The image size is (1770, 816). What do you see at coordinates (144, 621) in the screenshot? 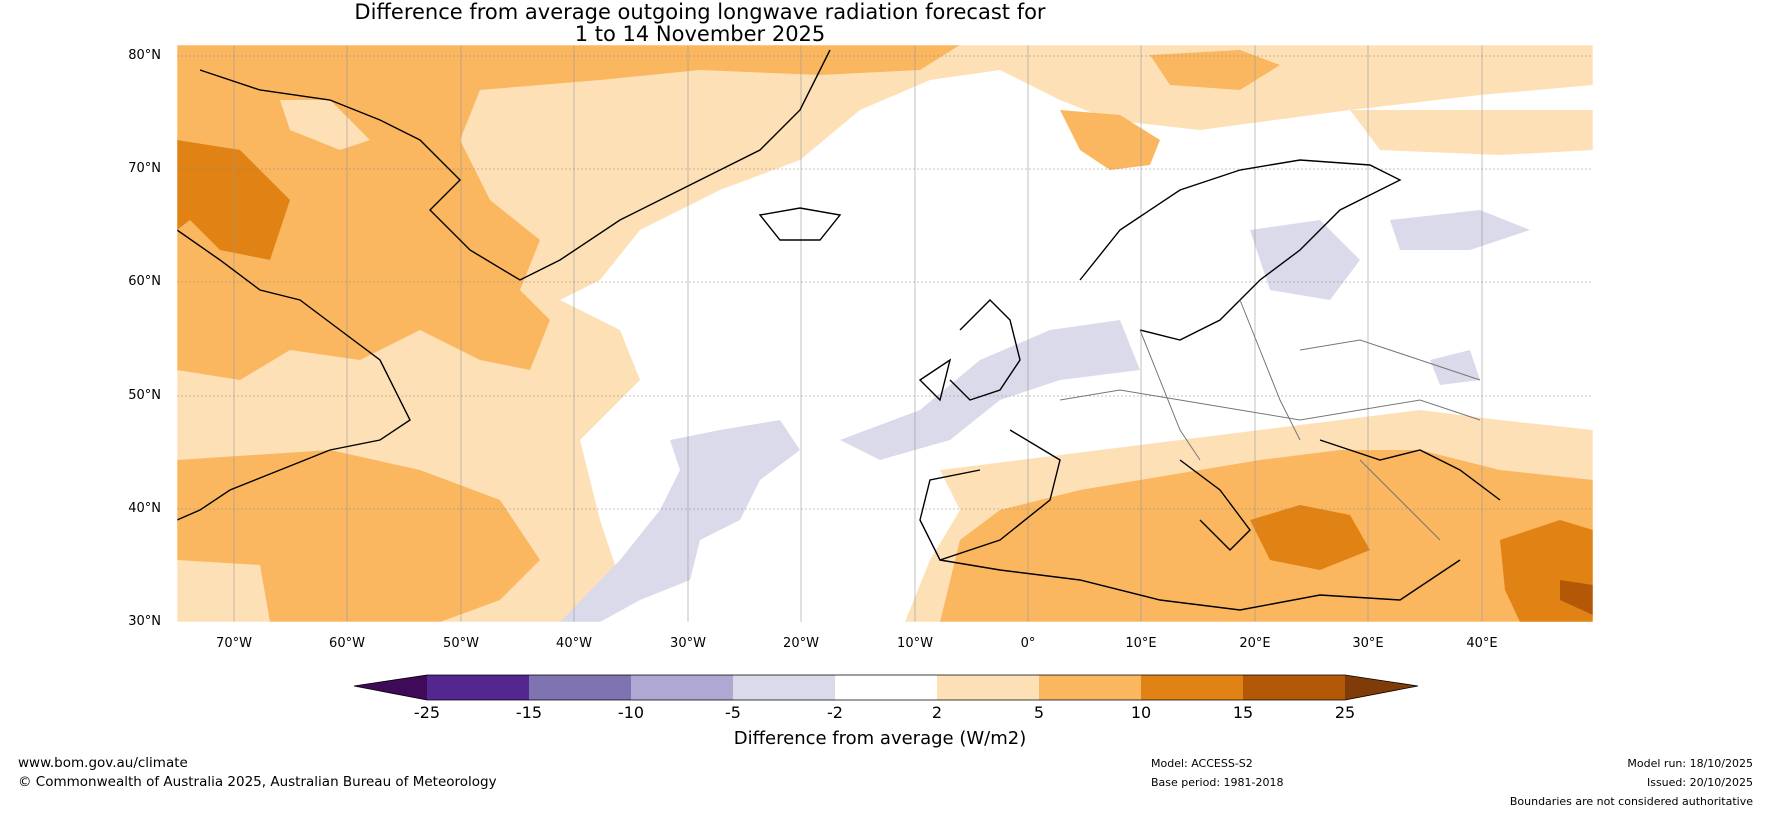
I see `lat-label: 30°N` at bounding box center [144, 621].